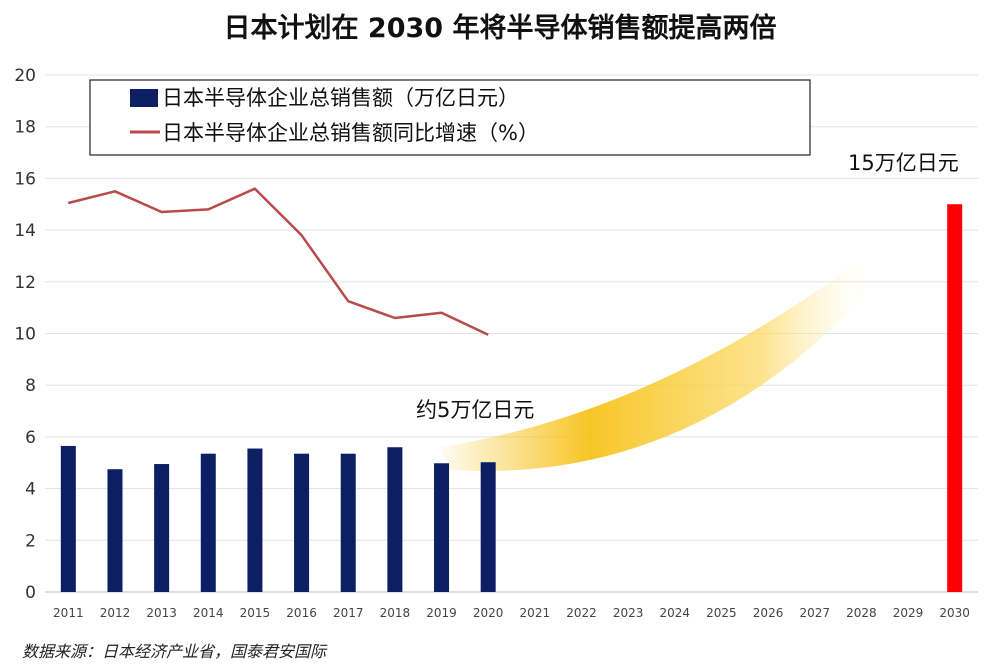  What do you see at coordinates (115, 613) in the screenshot?
I see `x-tick-label: 2012` at bounding box center [115, 613].